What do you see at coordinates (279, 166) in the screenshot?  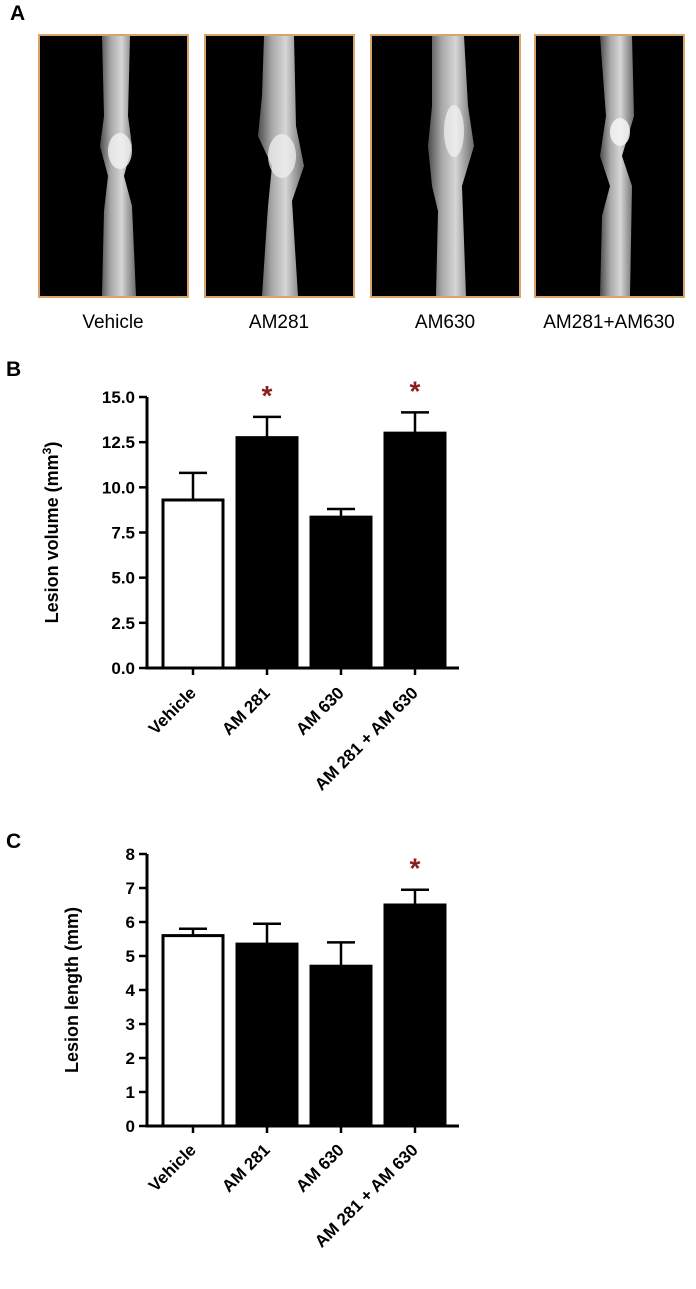 I see `mri-image-am281` at bounding box center [279, 166].